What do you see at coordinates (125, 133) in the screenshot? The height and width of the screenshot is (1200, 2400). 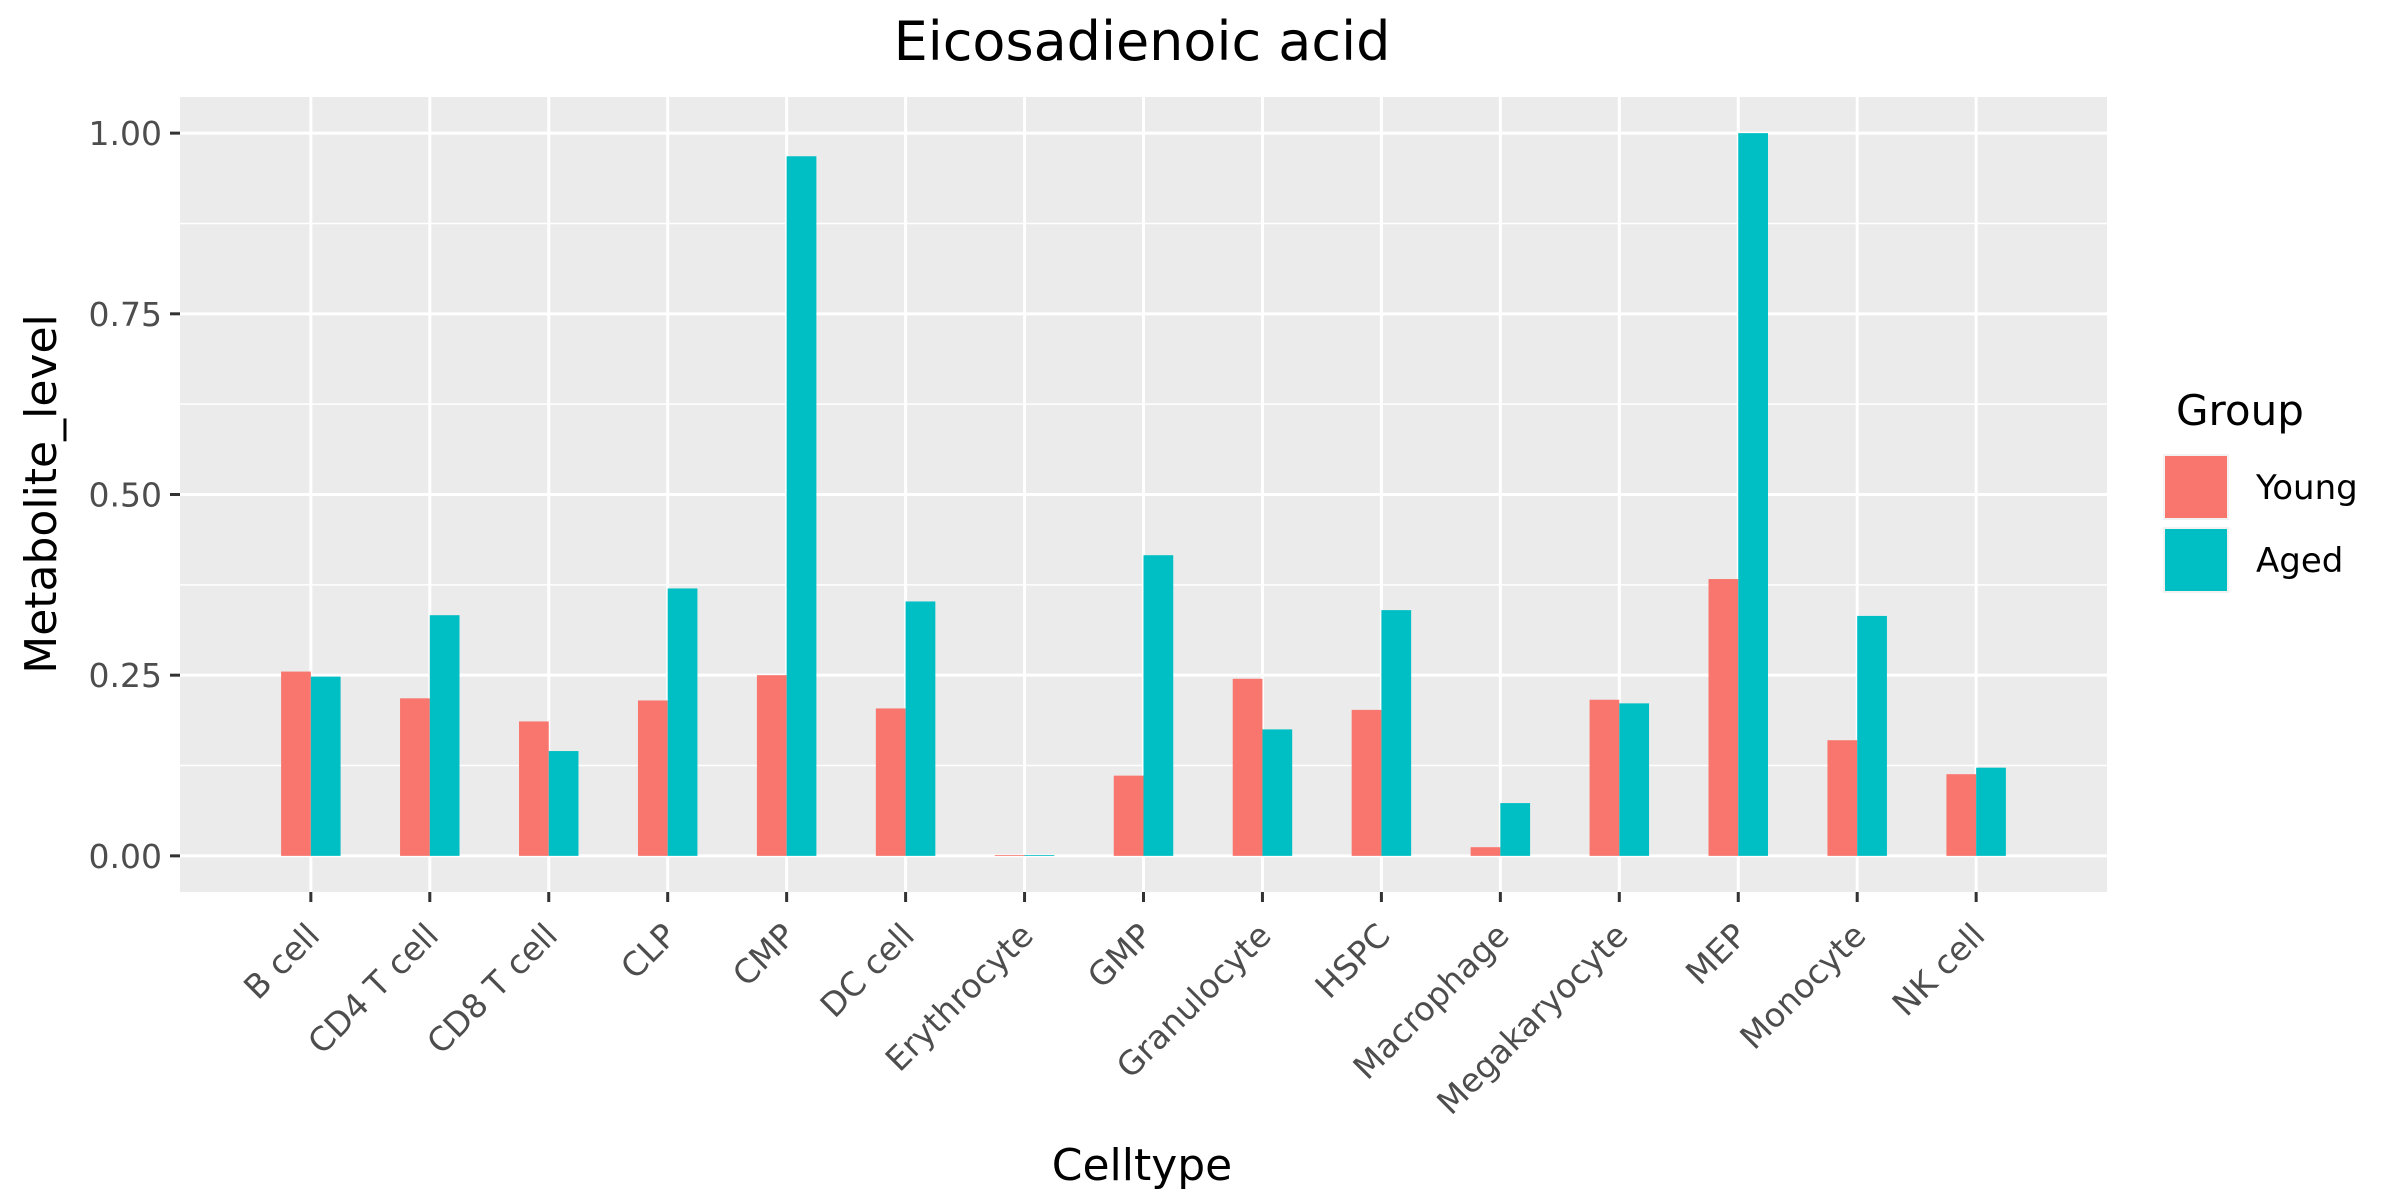 I see `y-tick-label: 1.00` at bounding box center [125, 133].